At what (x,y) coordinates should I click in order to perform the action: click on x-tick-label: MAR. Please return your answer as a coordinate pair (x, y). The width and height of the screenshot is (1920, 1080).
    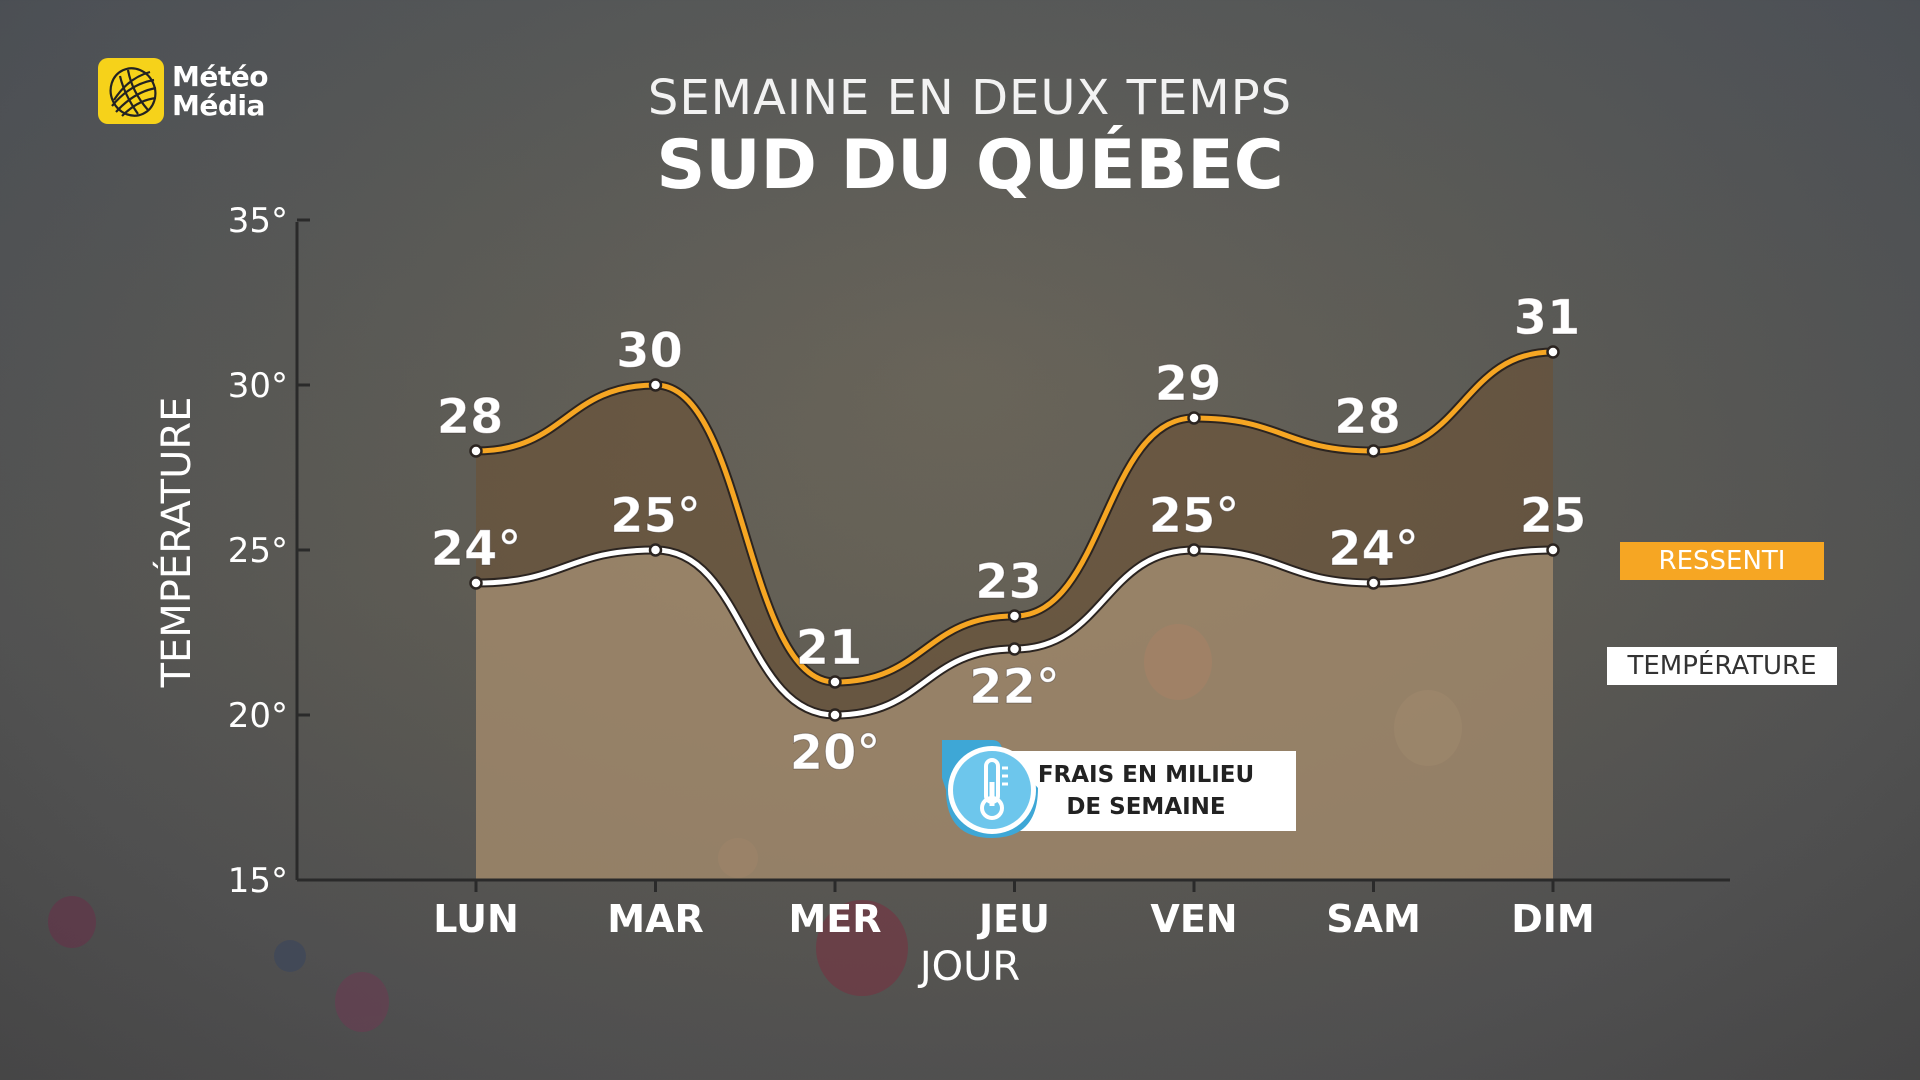
    Looking at the image, I should click on (655, 919).